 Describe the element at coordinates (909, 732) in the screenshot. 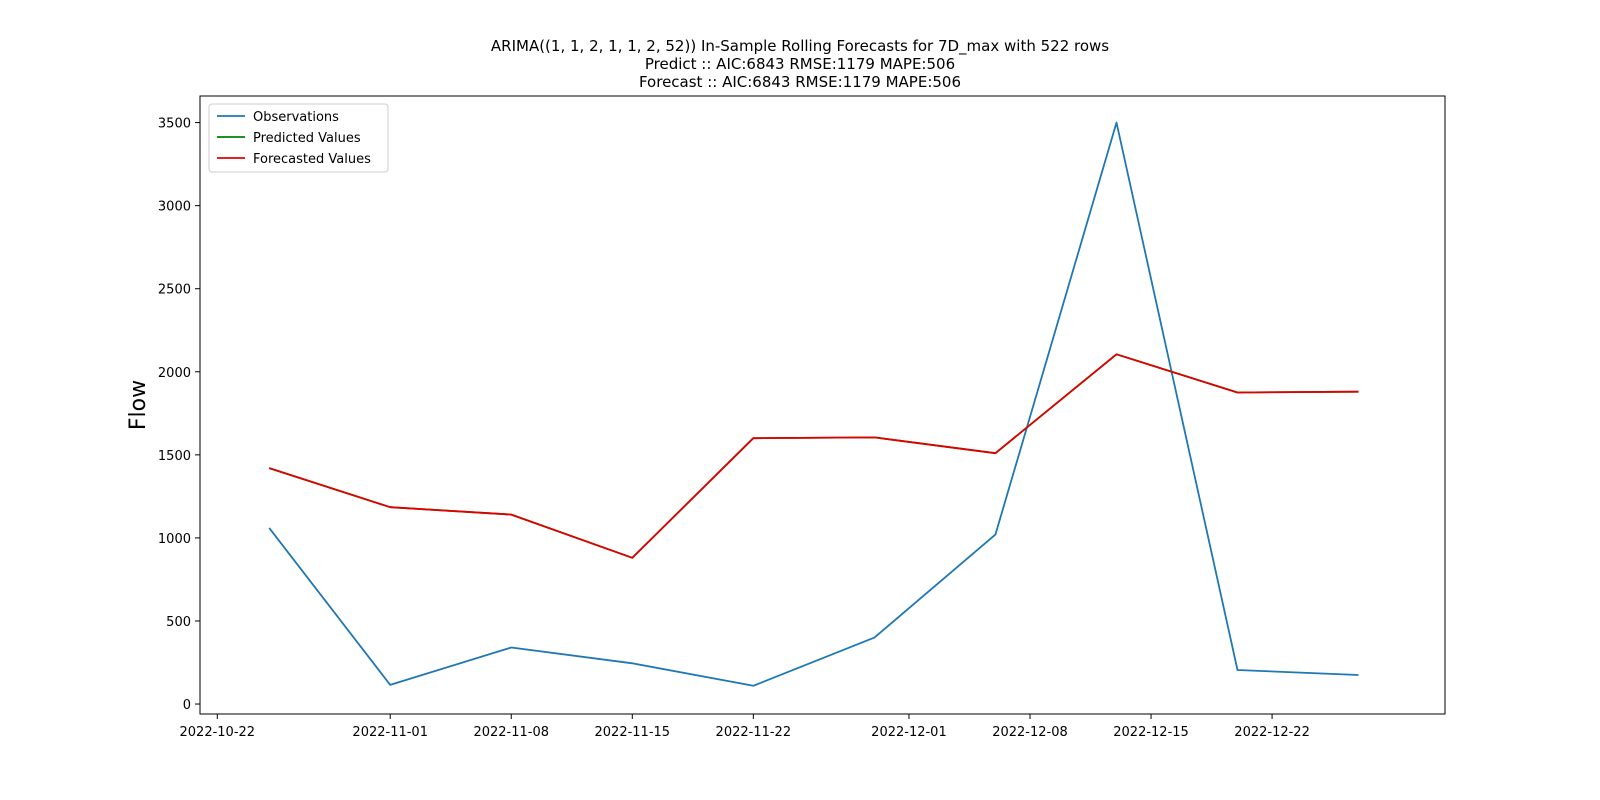

I see `x-tick-label: 2022-12-01` at that location.